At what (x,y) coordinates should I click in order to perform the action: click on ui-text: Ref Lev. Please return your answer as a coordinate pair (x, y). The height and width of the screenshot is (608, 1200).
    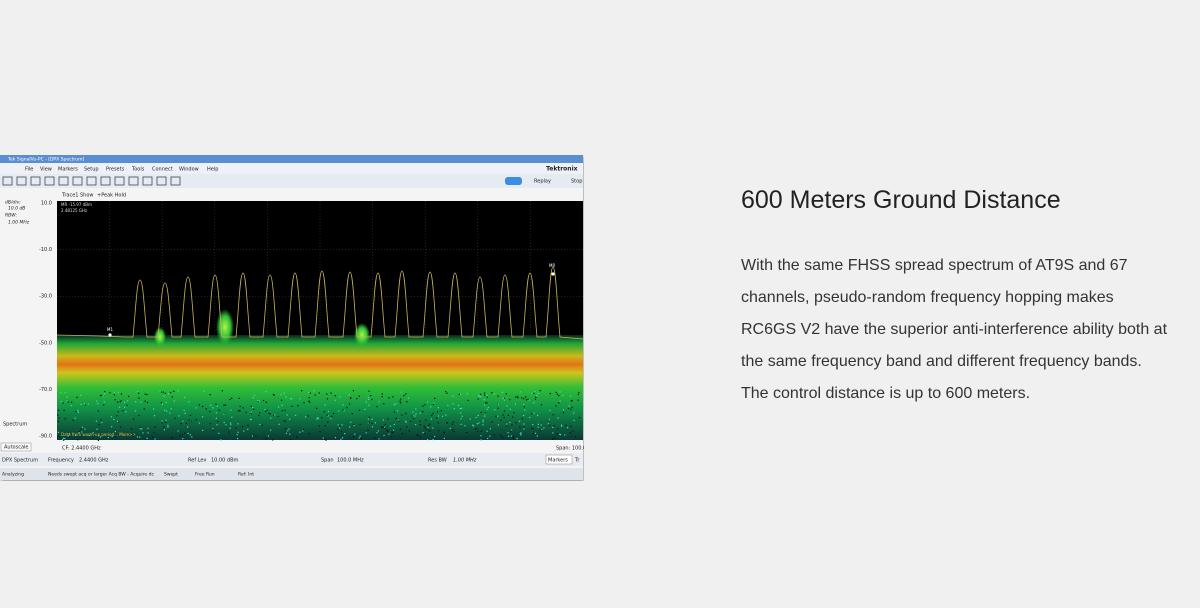
    Looking at the image, I should click on (197, 461).